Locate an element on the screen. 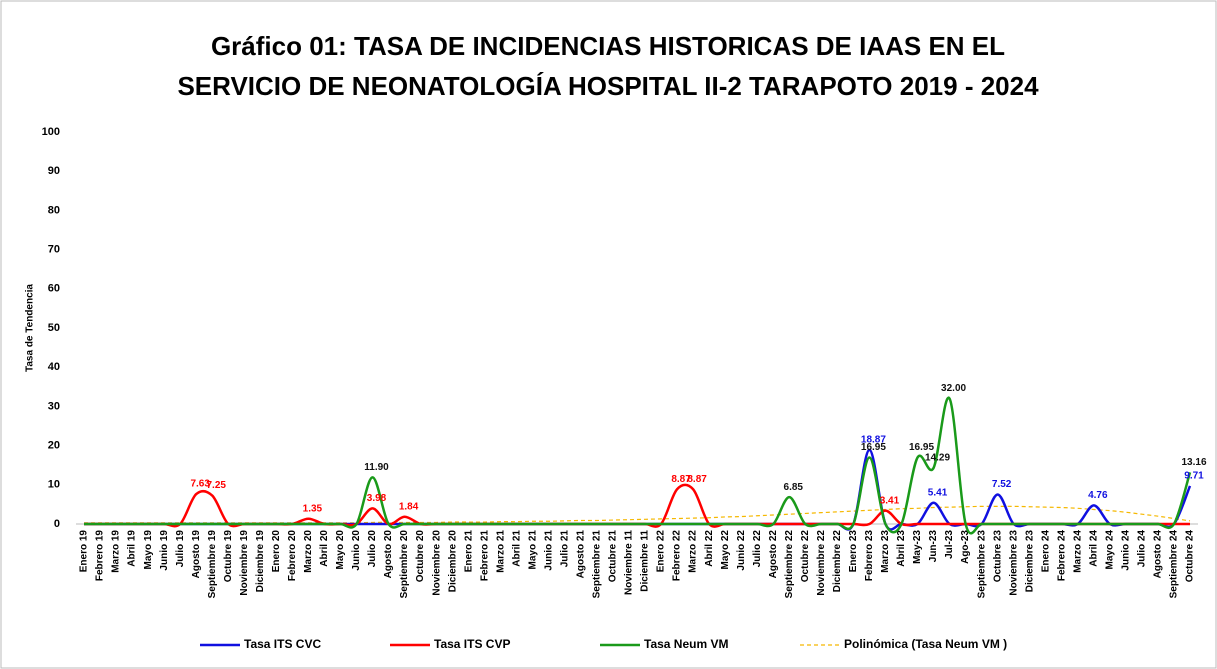 Image resolution: width=1217 pixels, height=669 pixels. y-tick-label: 60 is located at coordinates (54, 289).